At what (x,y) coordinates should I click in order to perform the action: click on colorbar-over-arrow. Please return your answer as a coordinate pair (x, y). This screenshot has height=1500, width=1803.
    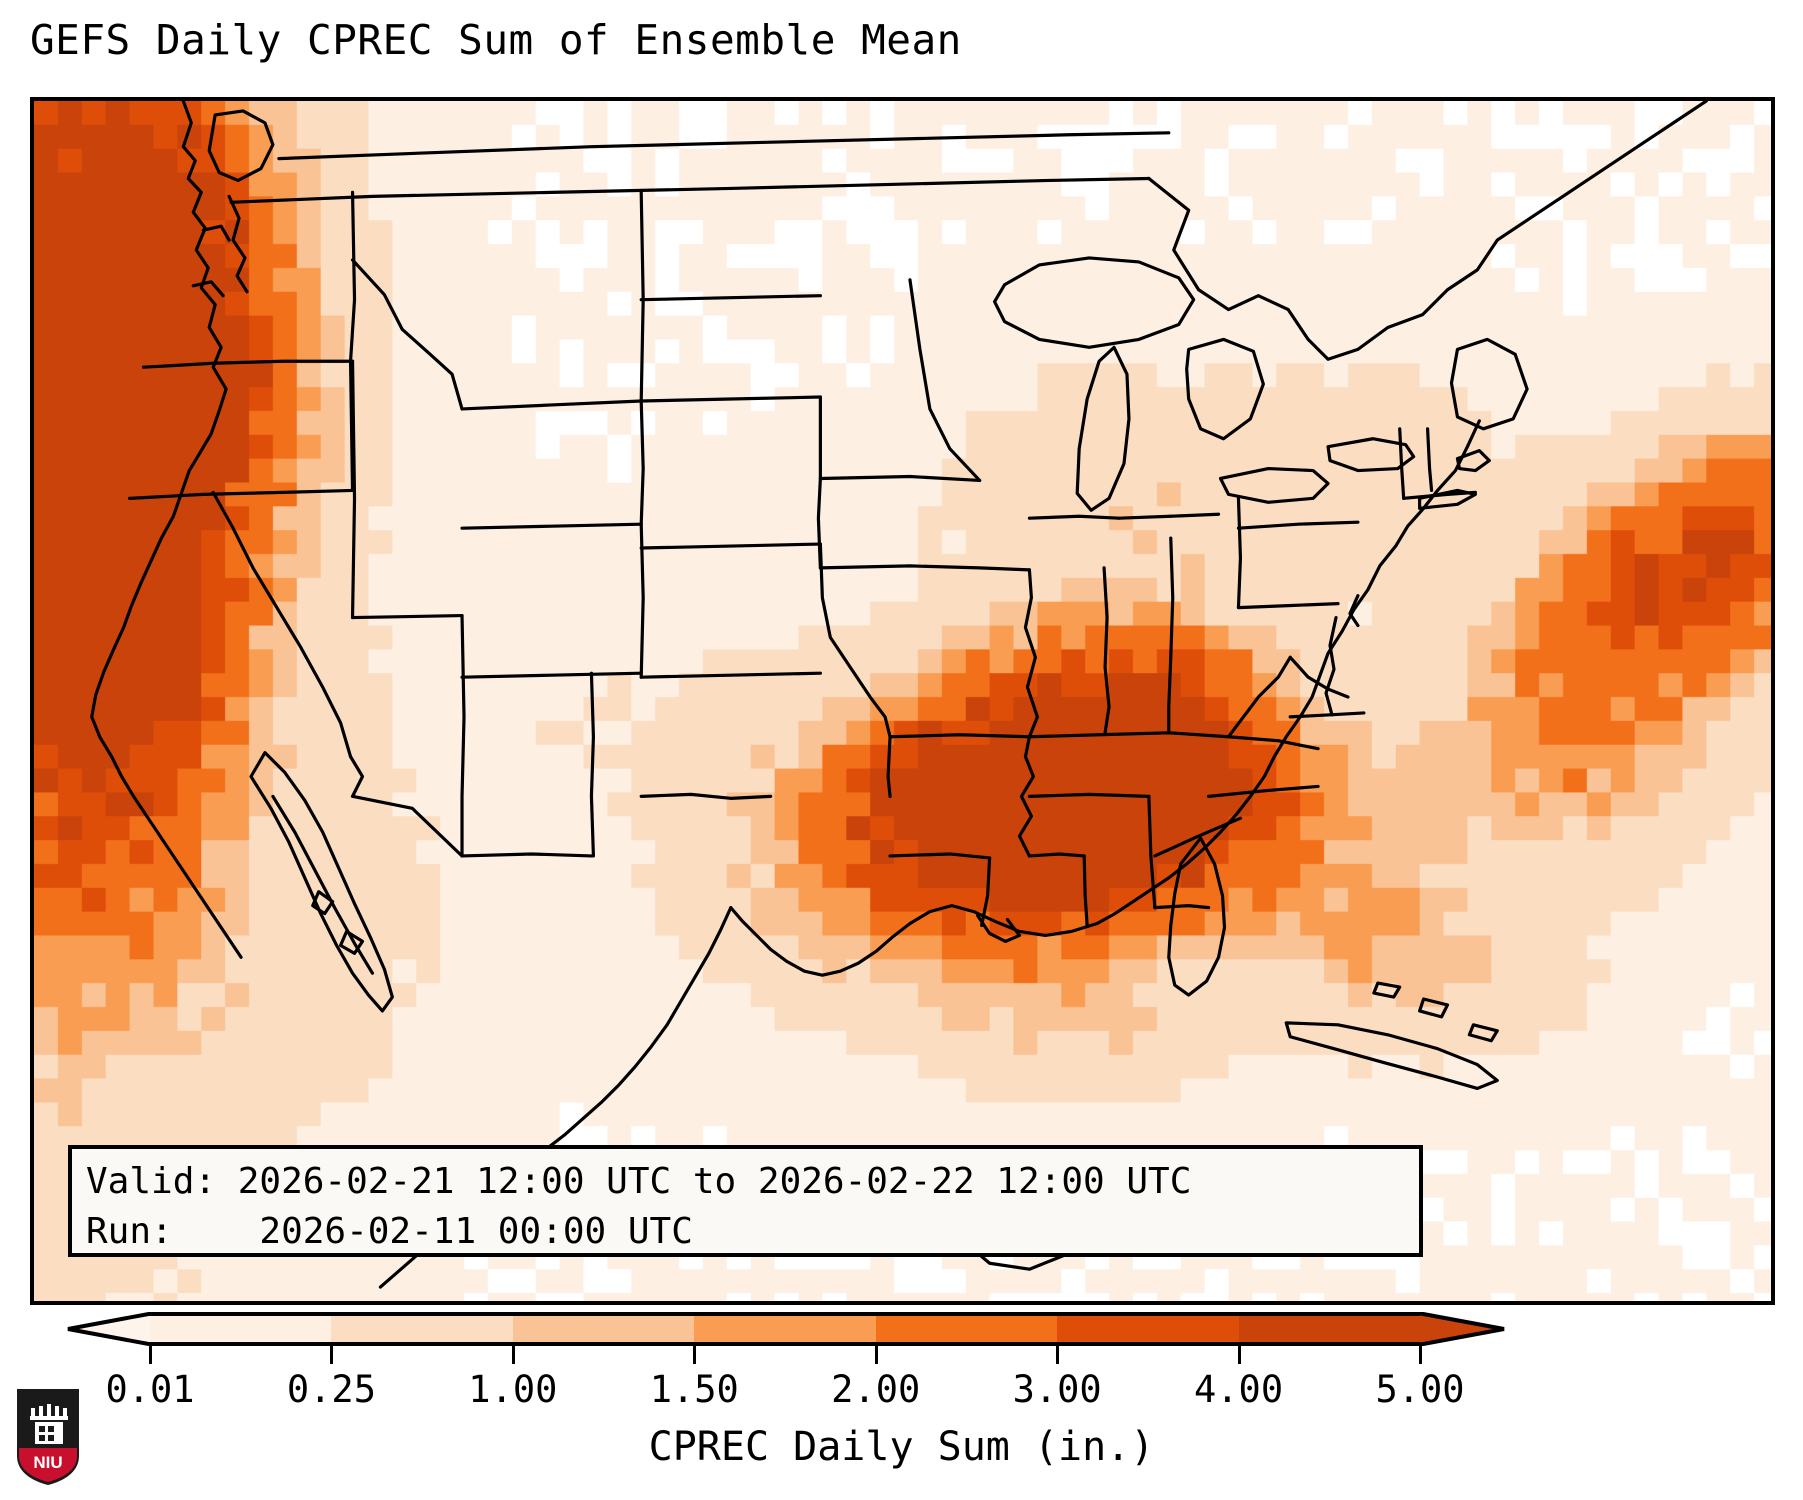
    Looking at the image, I should click on (1461, 1329).